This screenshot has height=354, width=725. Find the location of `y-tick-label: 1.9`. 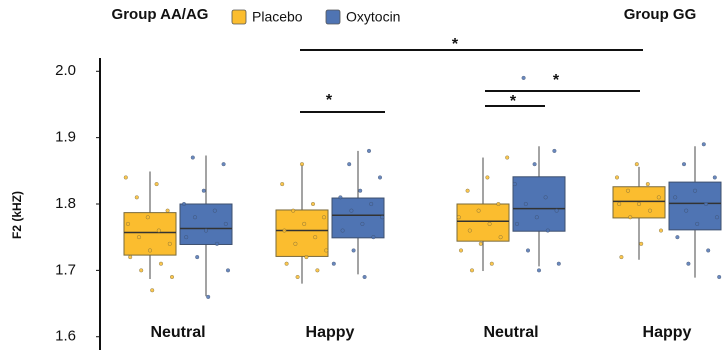

y-tick-label: 1.9 is located at coordinates (65, 137).